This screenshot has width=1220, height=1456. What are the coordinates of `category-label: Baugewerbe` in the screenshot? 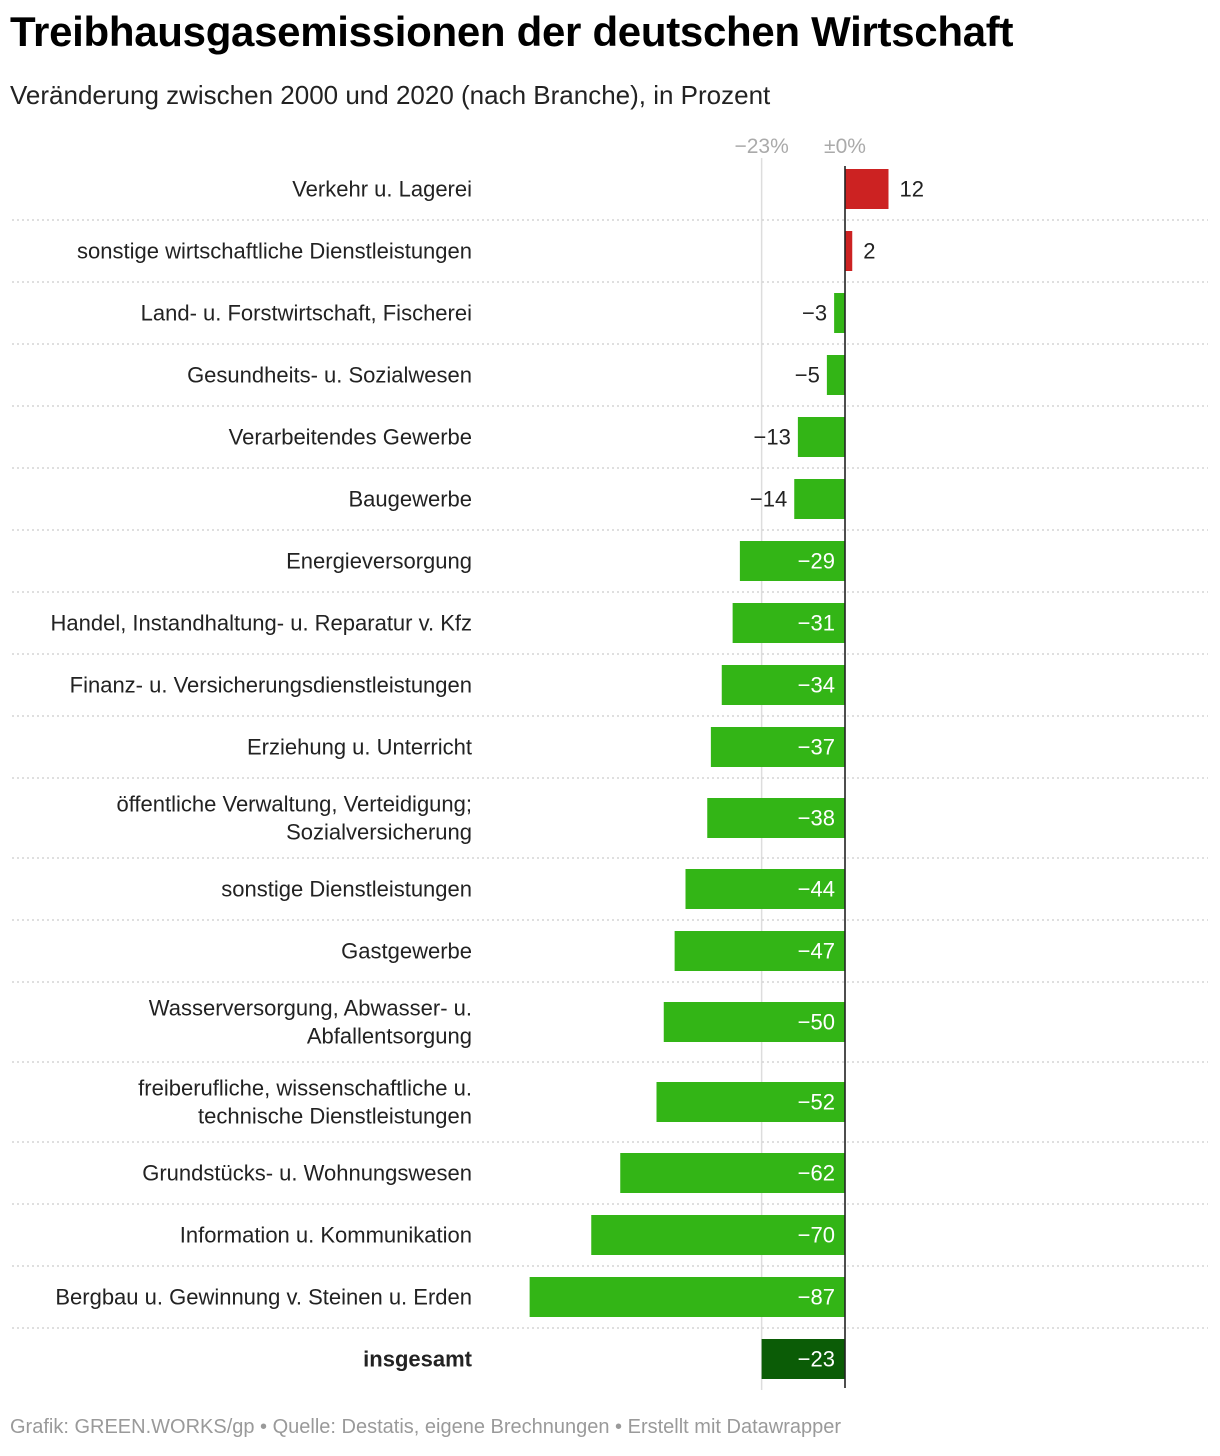 It's located at (410, 499).